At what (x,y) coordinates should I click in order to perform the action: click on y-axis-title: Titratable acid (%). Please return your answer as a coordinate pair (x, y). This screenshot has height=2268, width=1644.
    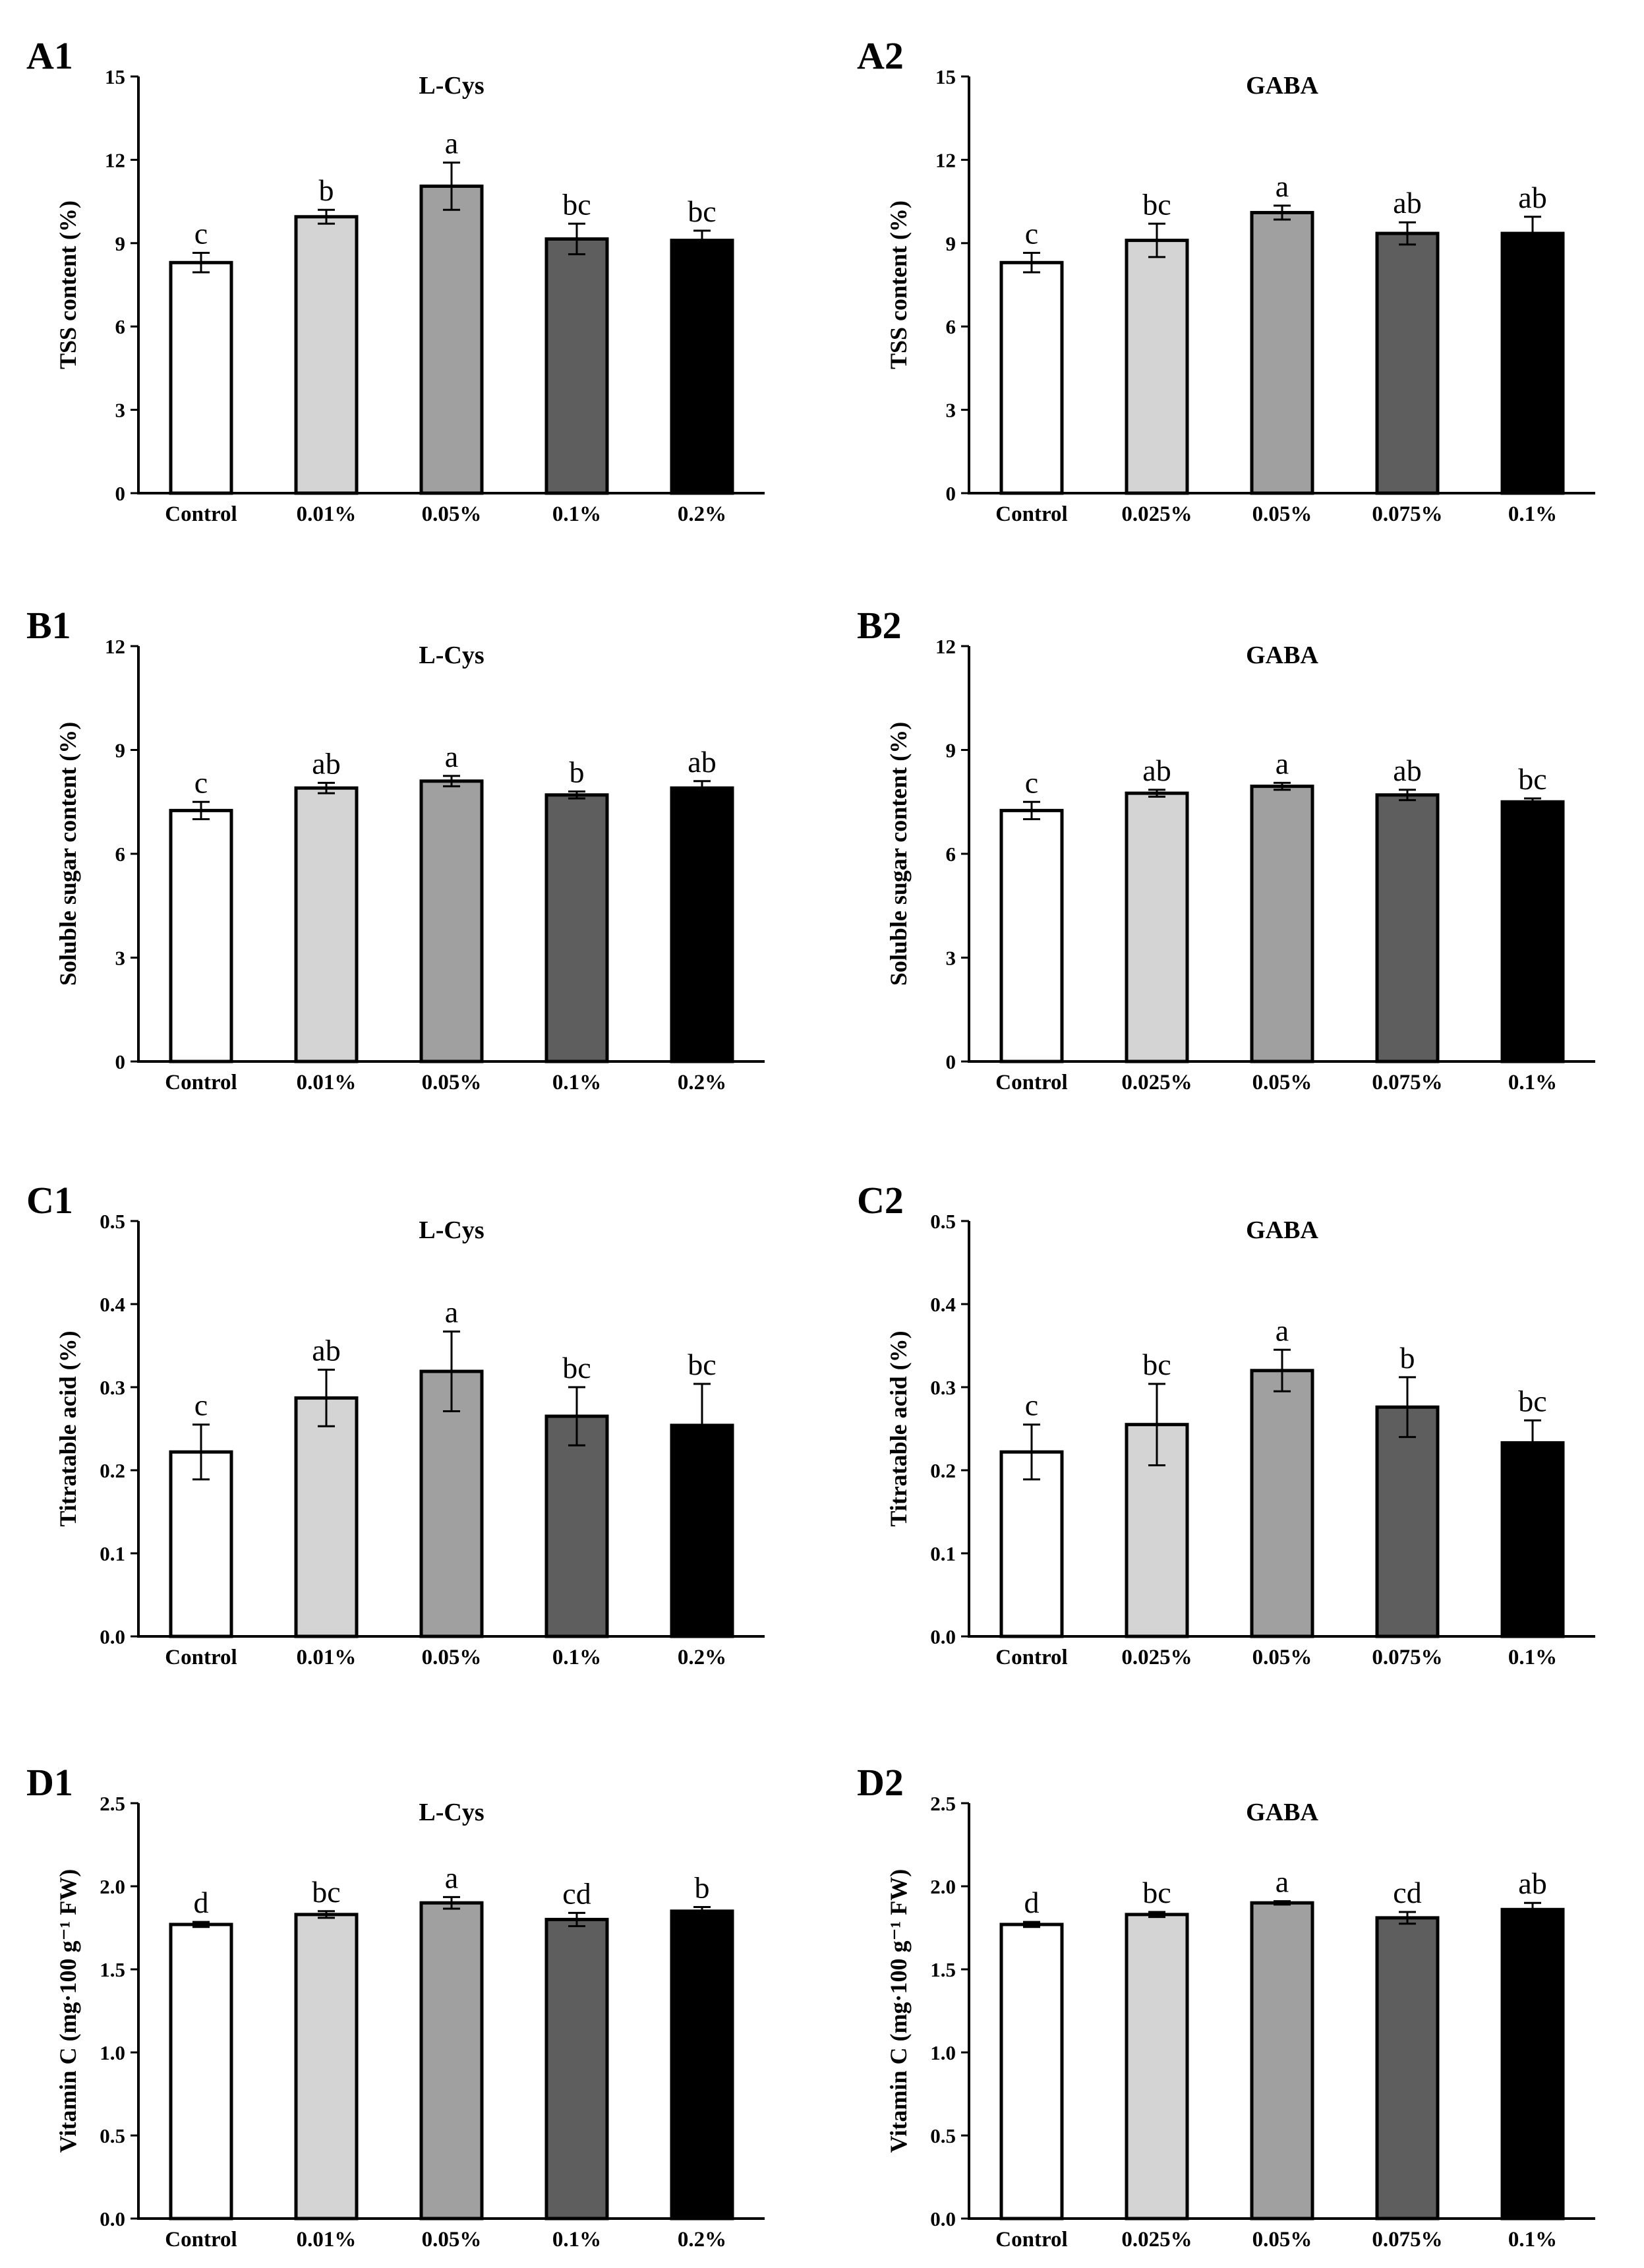
    Looking at the image, I should click on (68, 1428).